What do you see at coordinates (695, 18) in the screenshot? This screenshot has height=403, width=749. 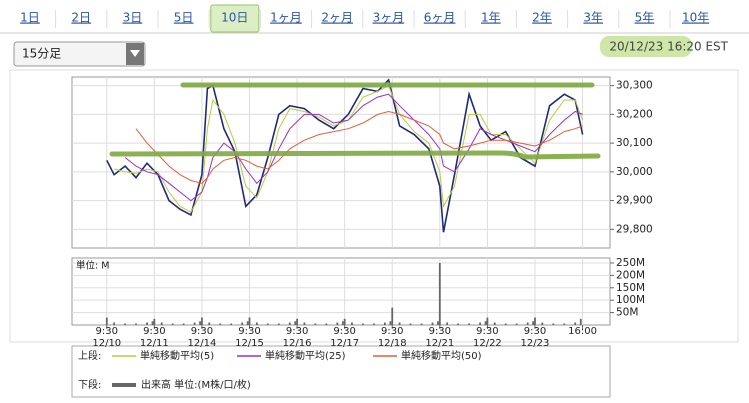 I see `tab: 10年` at bounding box center [695, 18].